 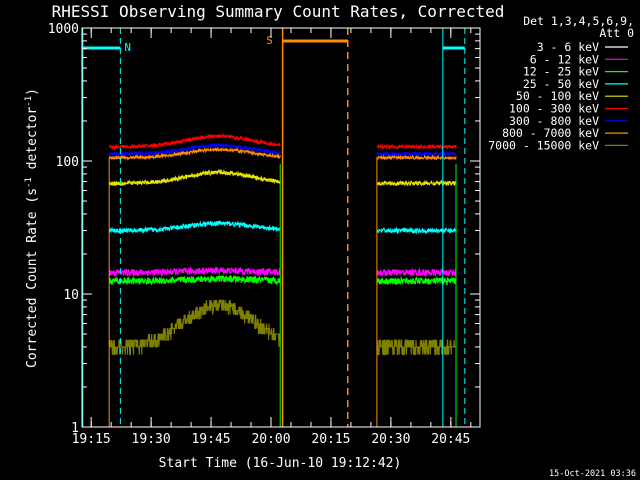 I want to click on x-tick-label-5: 20:30, so click(x=390, y=439).